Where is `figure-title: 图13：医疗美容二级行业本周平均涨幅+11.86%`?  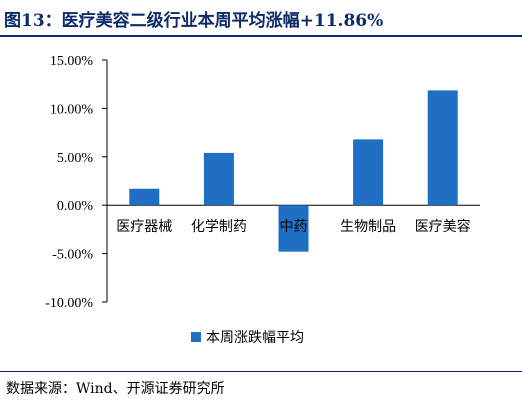
figure-title: 图13：医疗美容二级行业本周平均涨幅+11.86% is located at coordinates (194, 21).